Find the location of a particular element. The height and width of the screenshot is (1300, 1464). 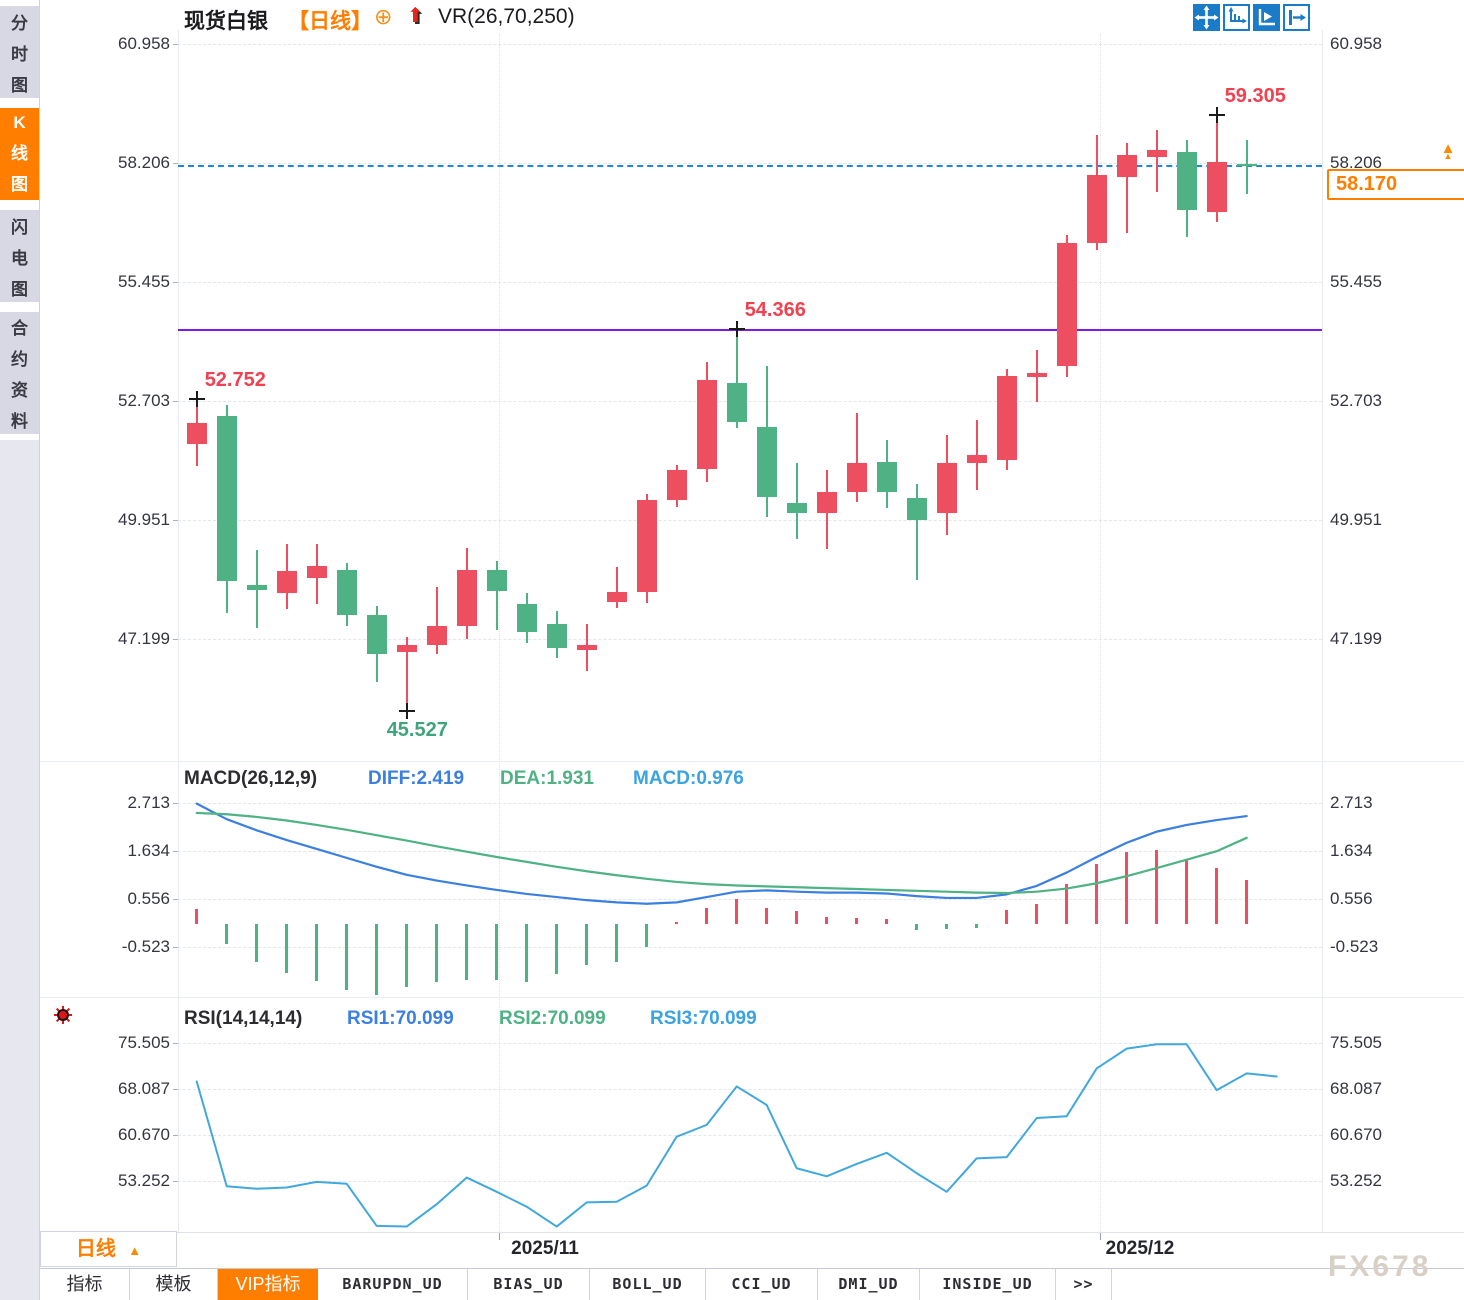

pin-top-arrow-icon: ⬆ is located at coordinates (415, 16).